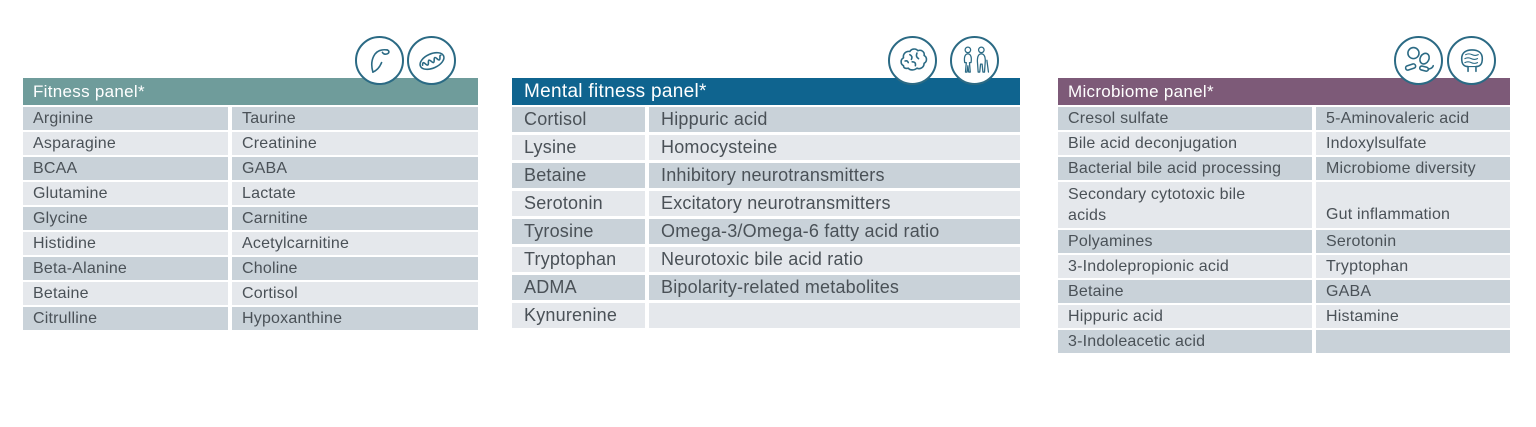 The width and height of the screenshot is (1536, 427). I want to click on table-row: Lysine Homocysteine, so click(766, 147).